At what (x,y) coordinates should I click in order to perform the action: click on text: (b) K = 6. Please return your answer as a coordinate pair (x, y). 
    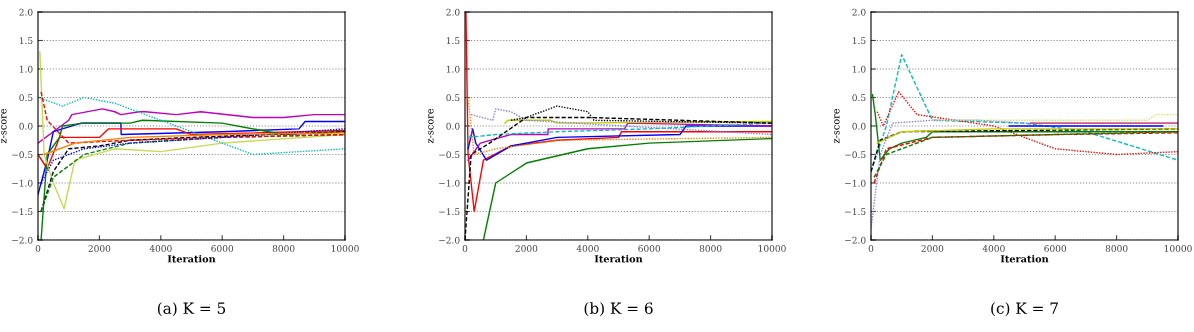
    Looking at the image, I should click on (618, 309).